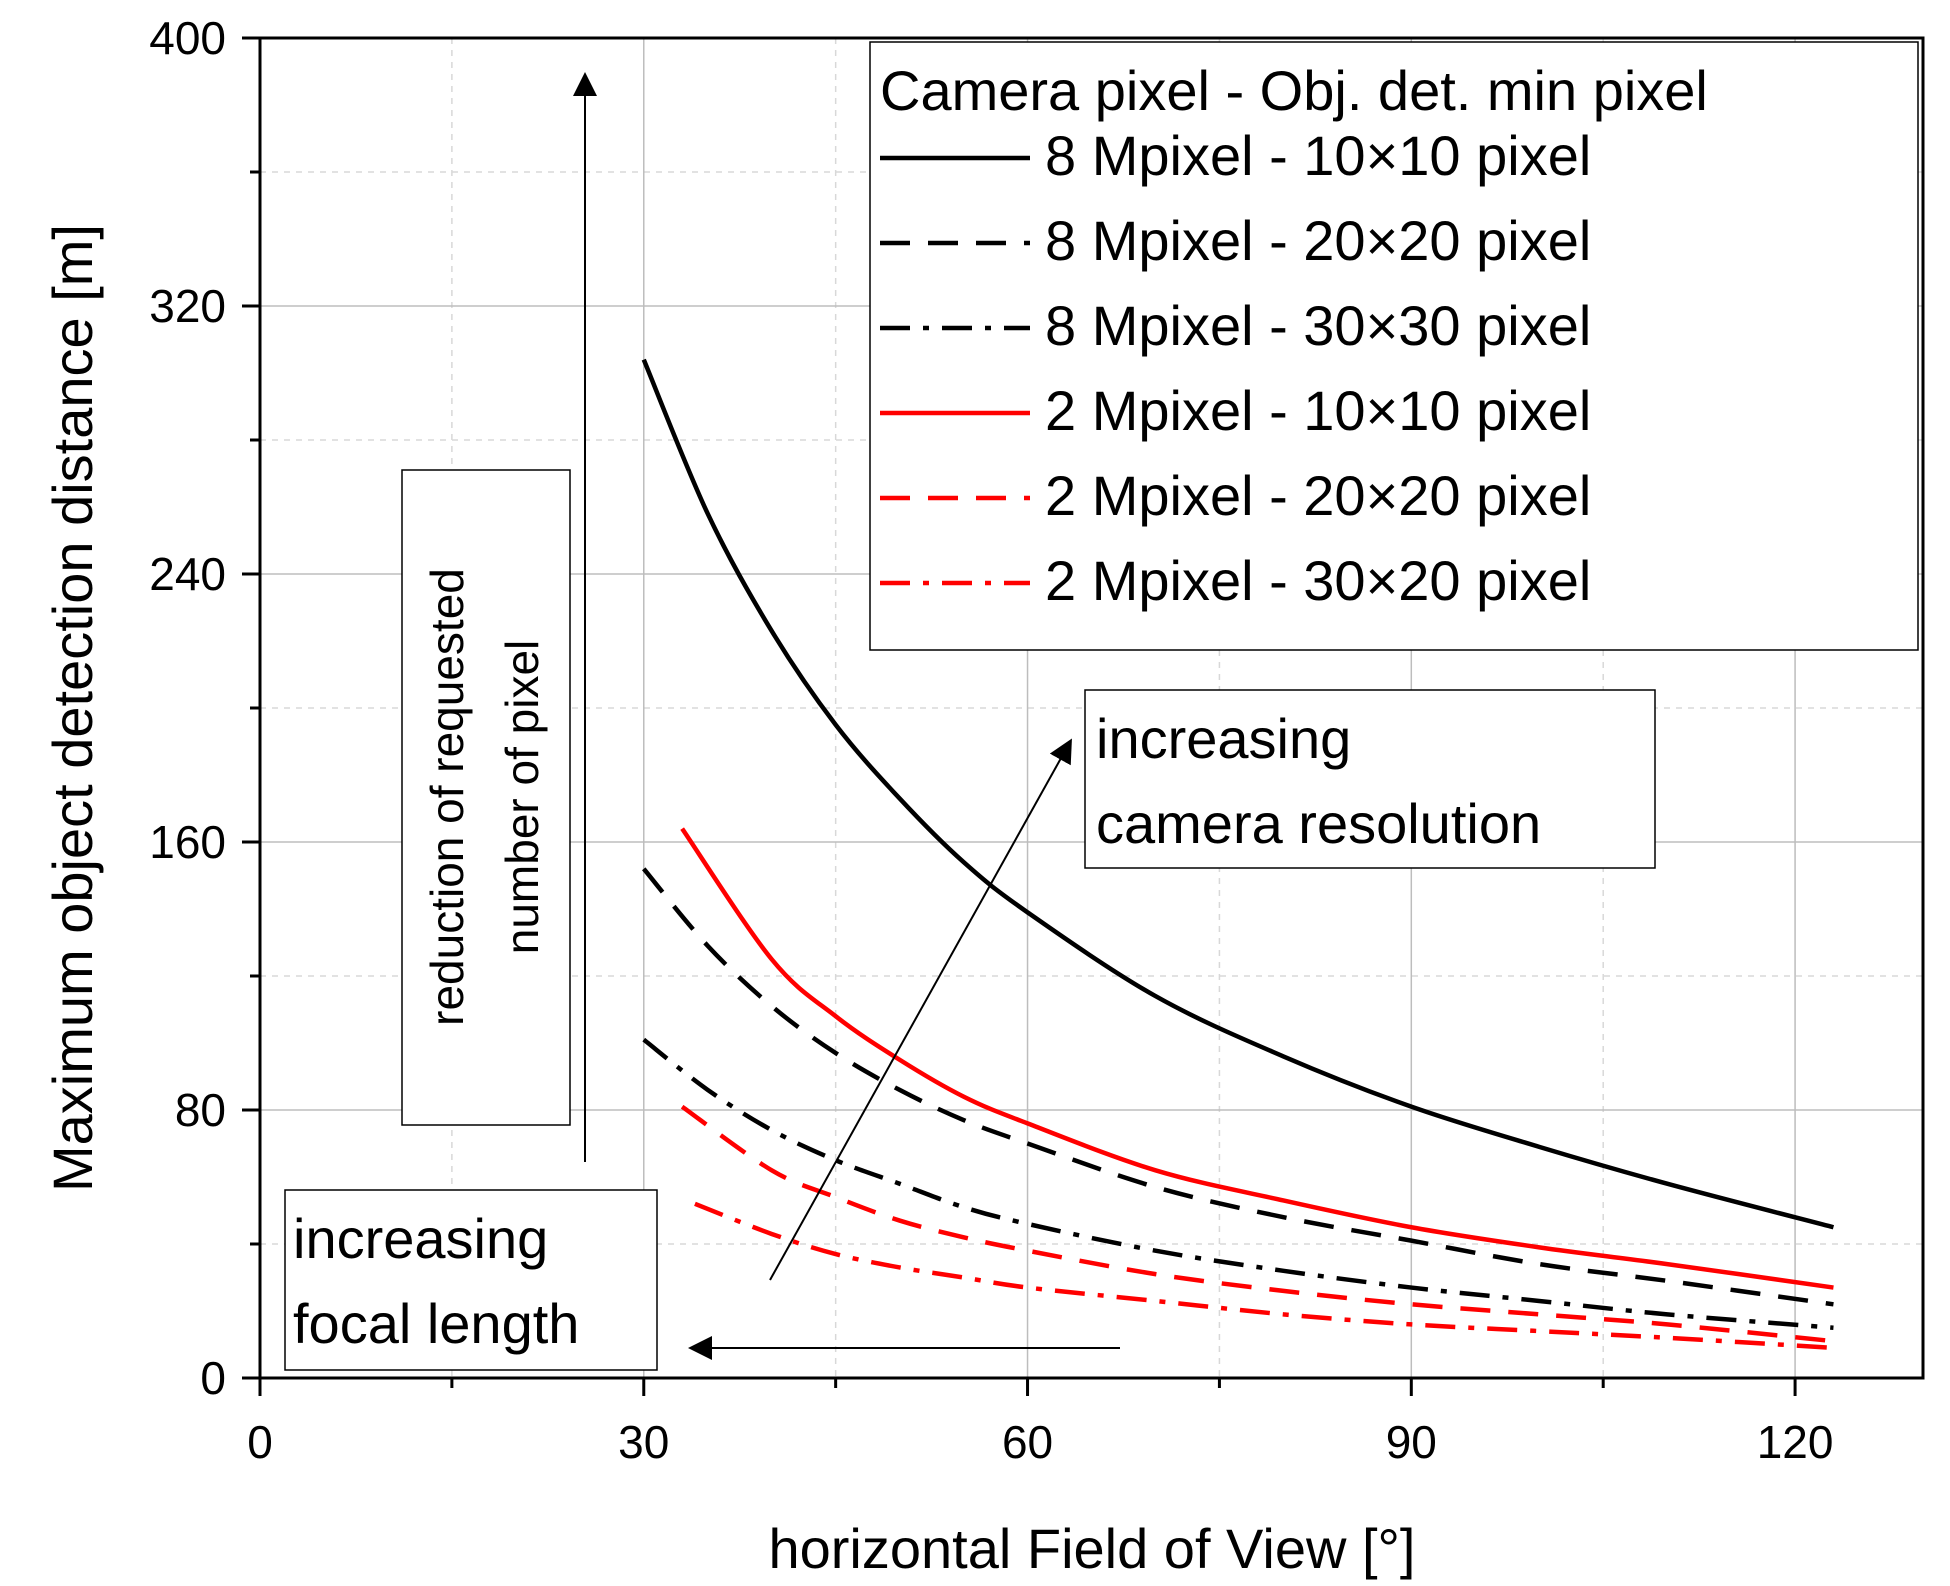 The width and height of the screenshot is (1950, 1586). Describe the element at coordinates (1318, 495) in the screenshot. I see `legend-label-5: 2 Mpixel - 20×20 pixel` at that location.